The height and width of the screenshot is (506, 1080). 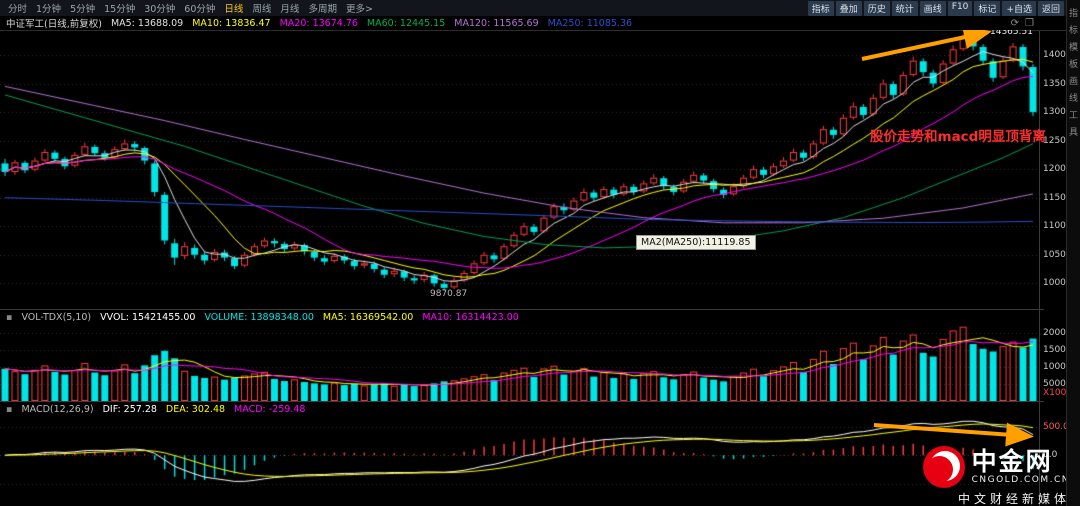 I want to click on ma-legend-item: MA120: 11565.69, so click(x=496, y=23).